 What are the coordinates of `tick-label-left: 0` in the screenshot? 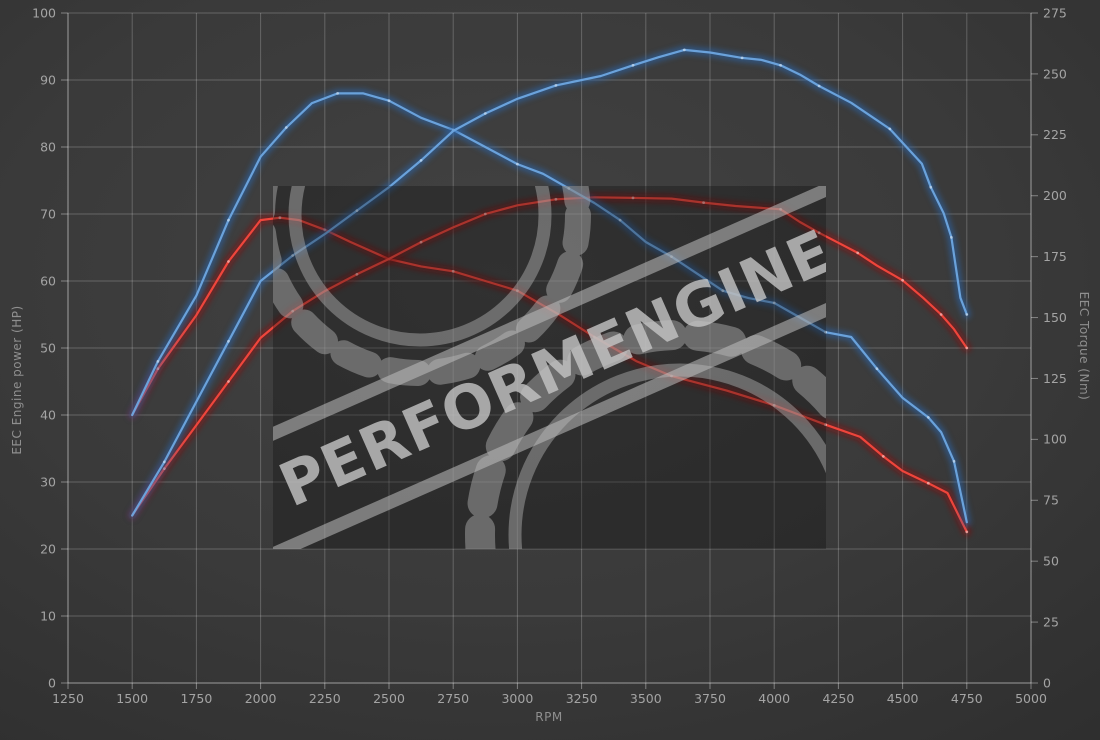 It's located at (52, 682).